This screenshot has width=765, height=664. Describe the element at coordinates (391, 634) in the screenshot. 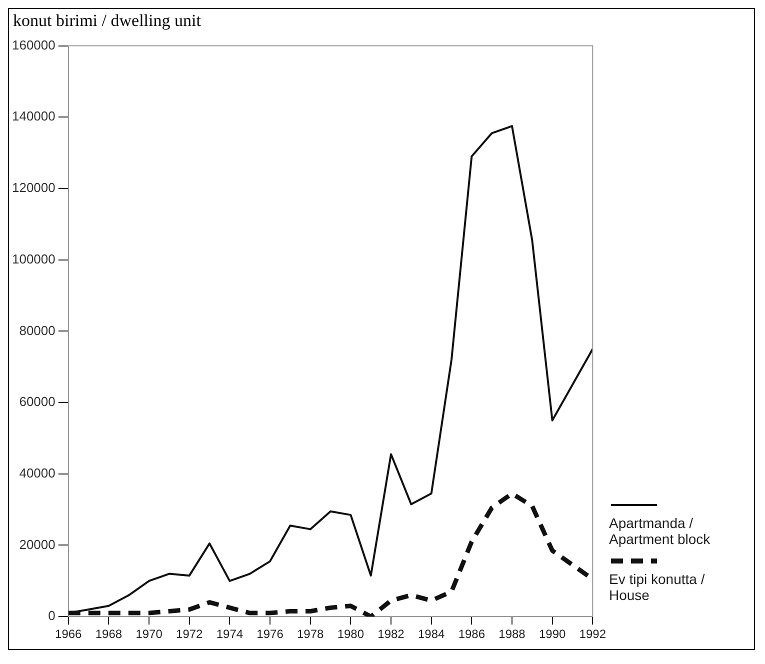

I see `x-tick-label: 1982` at that location.